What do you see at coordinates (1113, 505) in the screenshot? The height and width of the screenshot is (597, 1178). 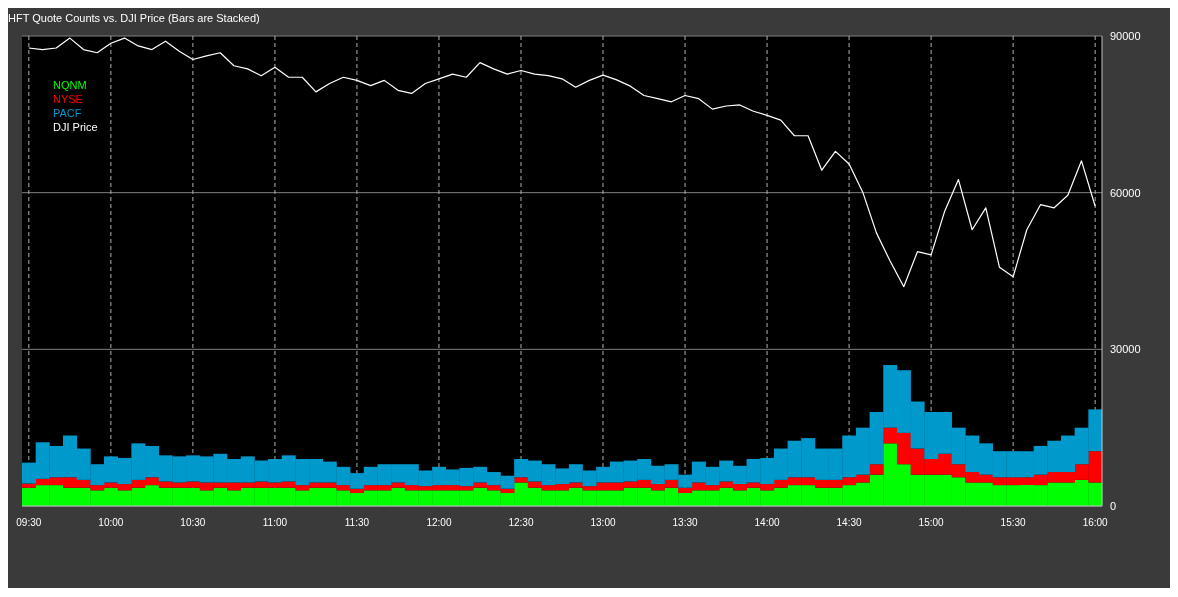 I see `y-tick-label: 0` at bounding box center [1113, 505].